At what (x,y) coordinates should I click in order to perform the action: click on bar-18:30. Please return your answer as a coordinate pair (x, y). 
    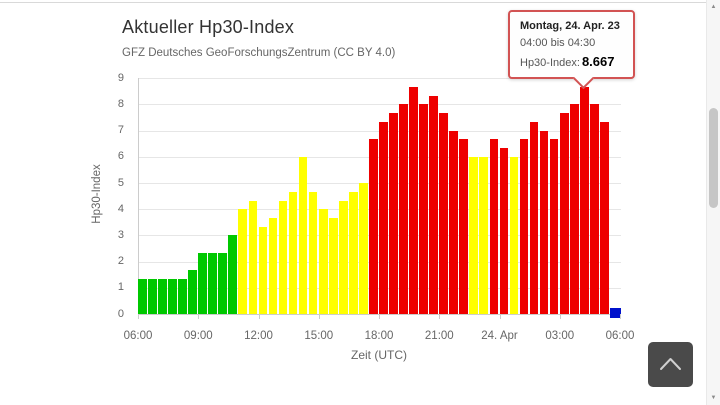
    Looking at the image, I should click on (393, 213).